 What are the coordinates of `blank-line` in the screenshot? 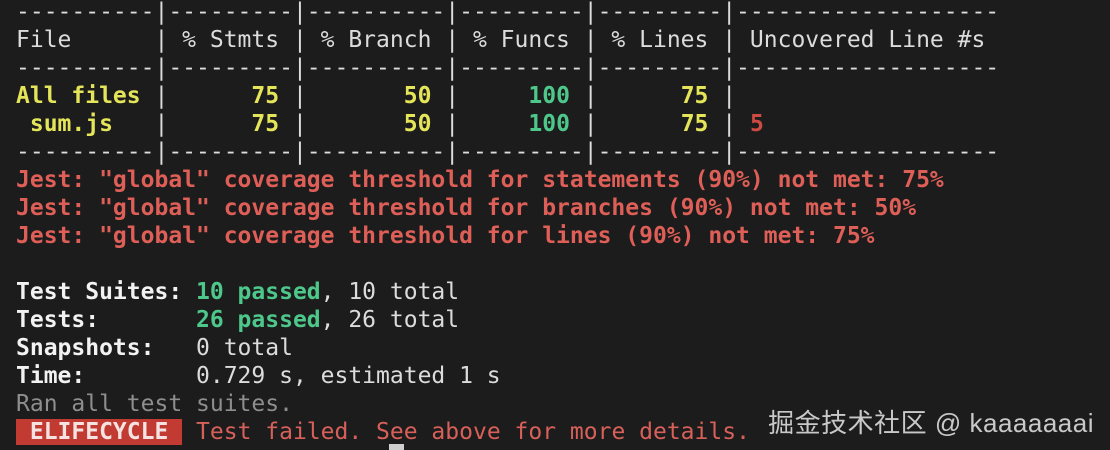 It's located at (507, 264).